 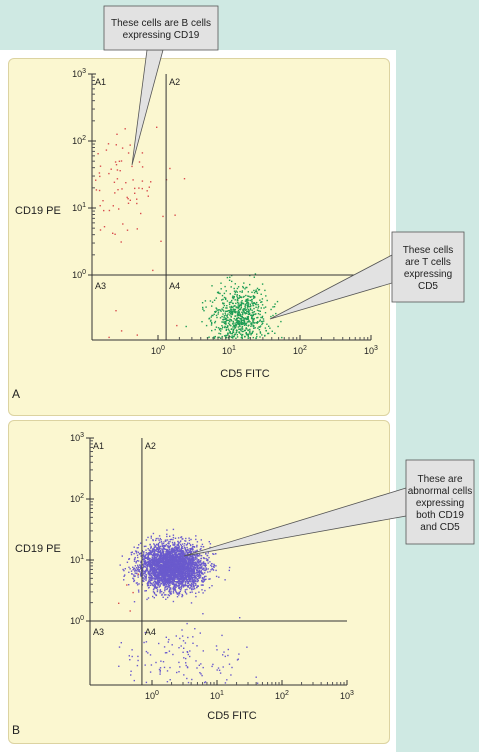 What do you see at coordinates (158, 350) in the screenshot?
I see `x-tick-label: 100` at bounding box center [158, 350].